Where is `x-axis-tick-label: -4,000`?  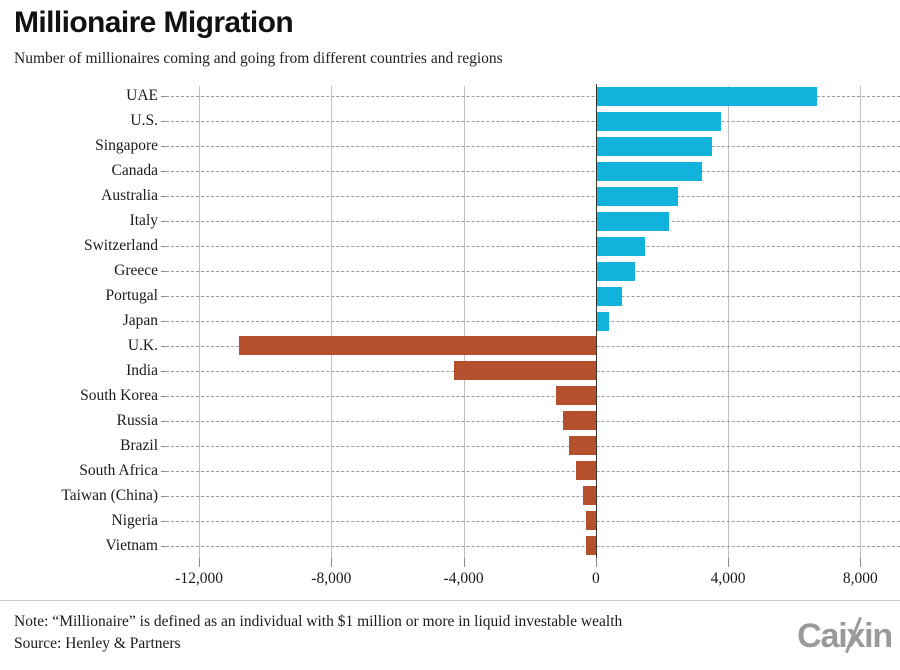
x-axis-tick-label: -4,000 is located at coordinates (463, 578).